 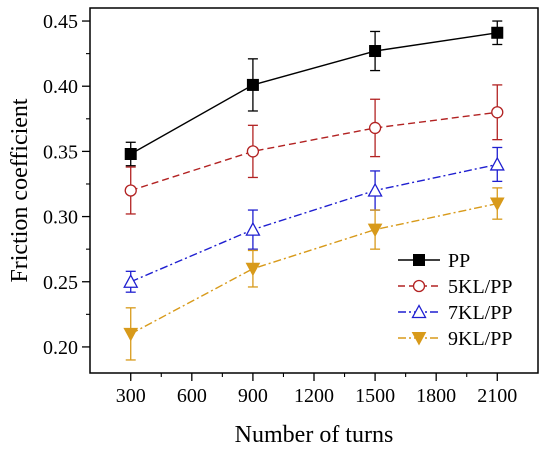 I want to click on legend-7kl-pp-marker, so click(x=419, y=311).